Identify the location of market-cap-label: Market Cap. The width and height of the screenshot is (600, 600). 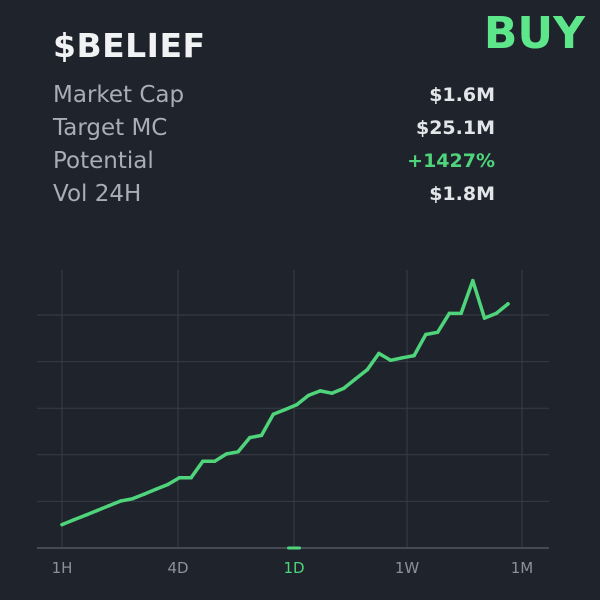
(119, 95).